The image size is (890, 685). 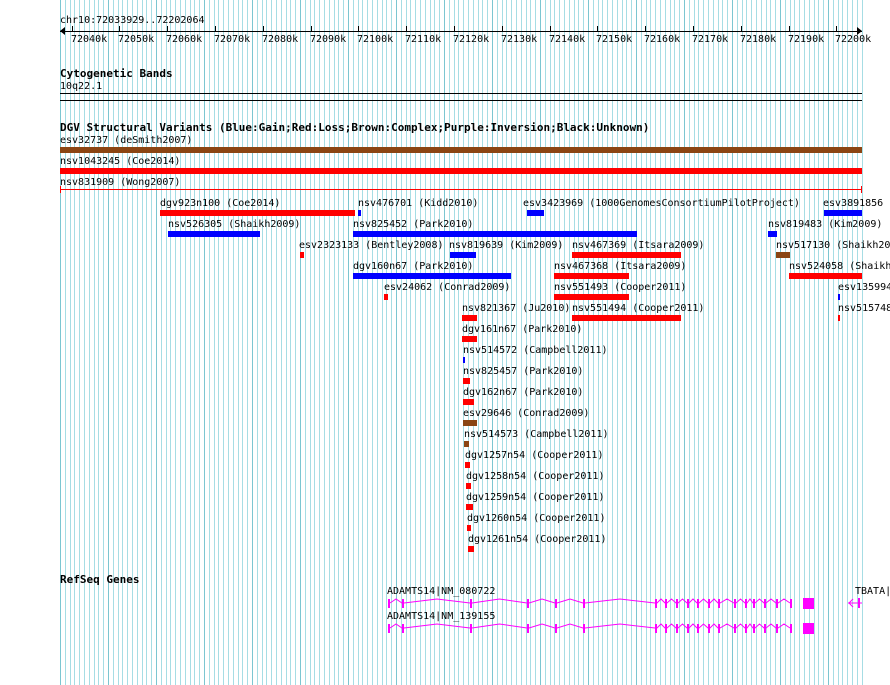 I want to click on dgv-feature-label: dgv162n67 (Park2010), so click(x=523, y=392).